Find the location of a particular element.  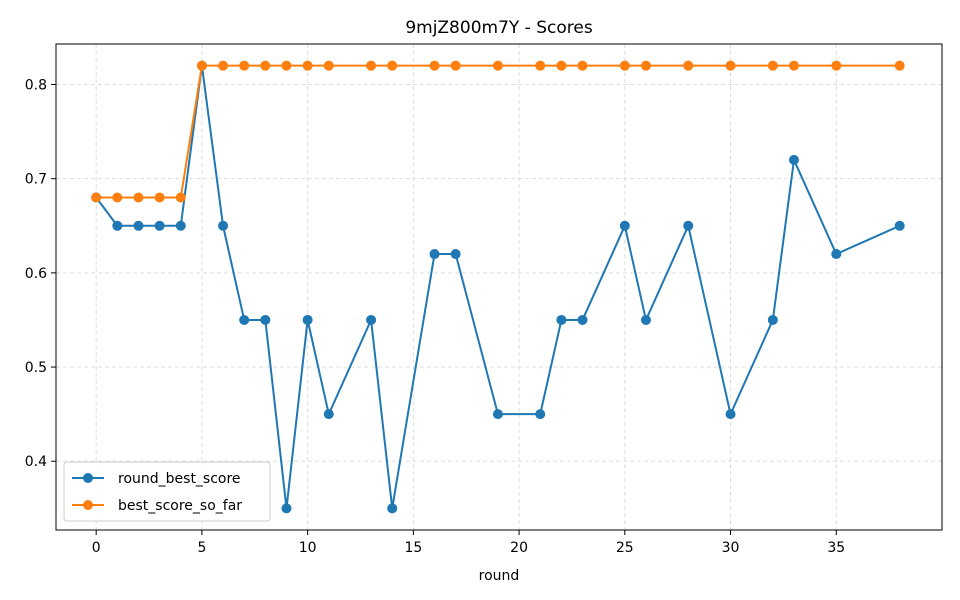

x-tick-label: 20 is located at coordinates (519, 548).